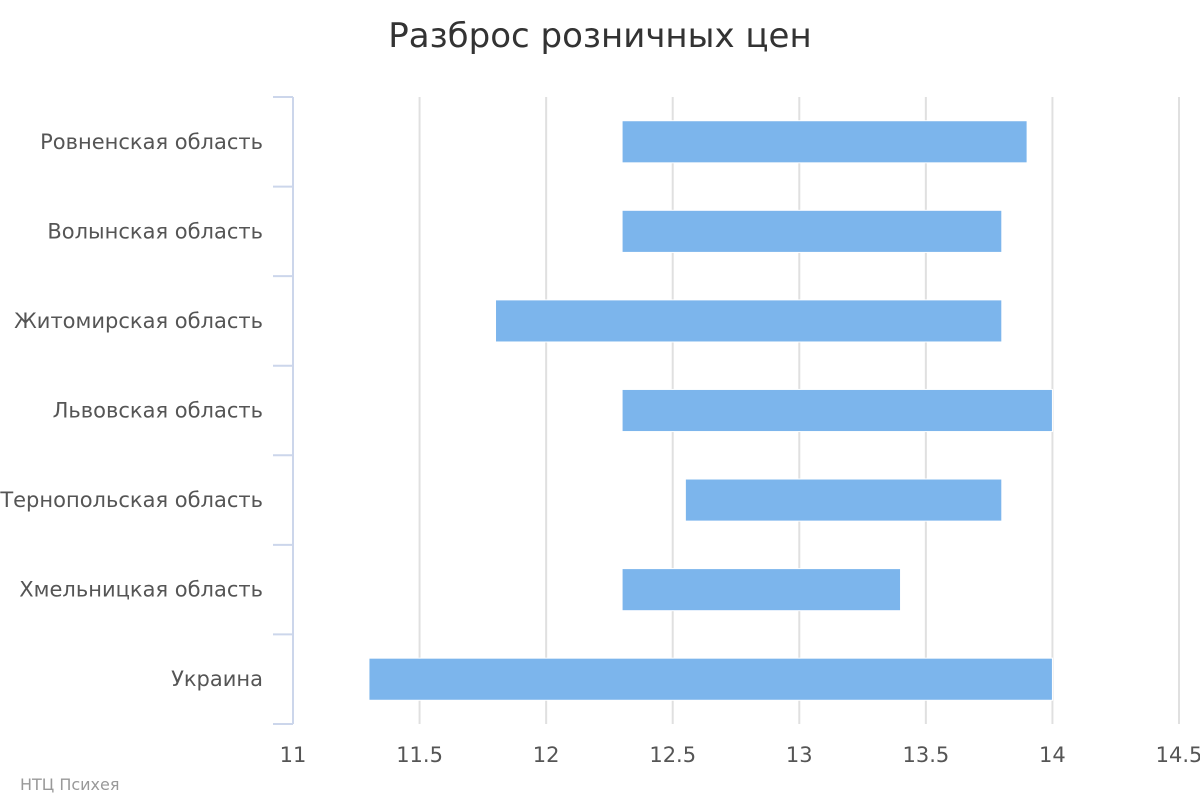  Describe the element at coordinates (293, 755) in the screenshot. I see `x-tick-label: 11` at that location.